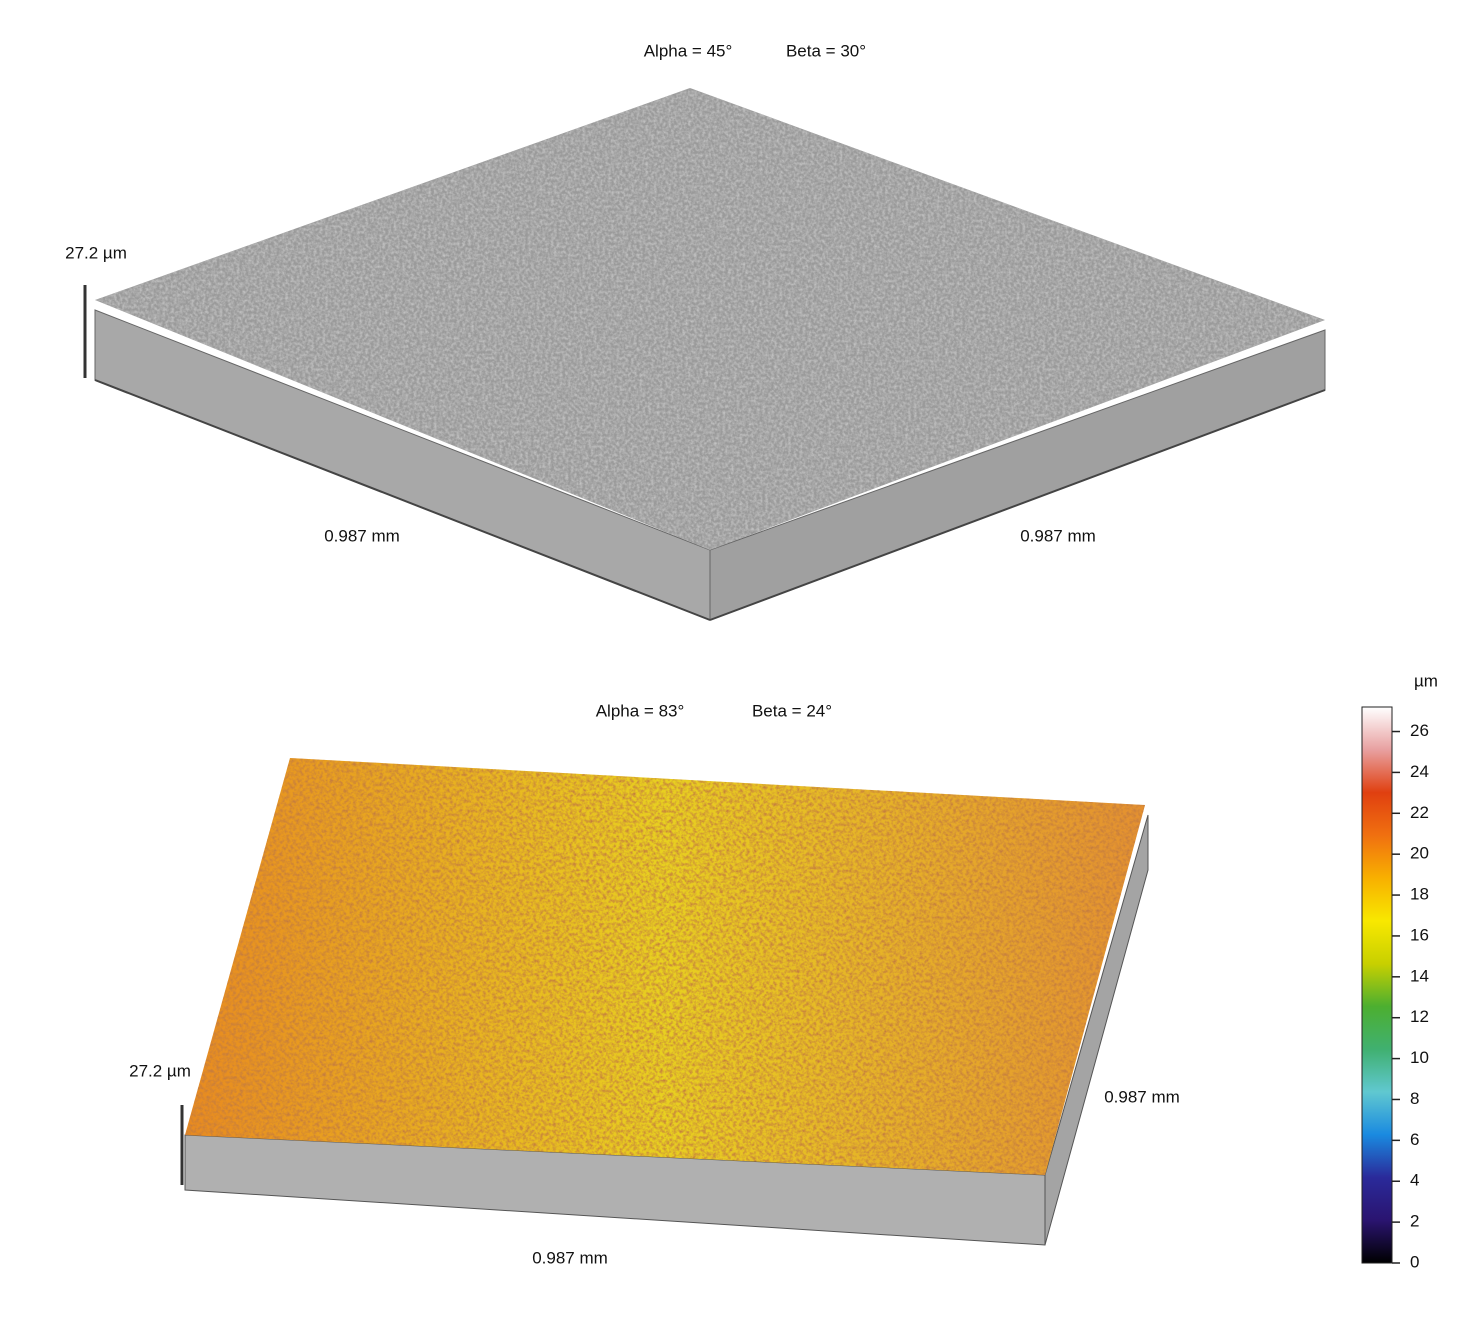 The width and height of the screenshot is (1458, 1333). I want to click on tick-label: 14, so click(1419, 975).